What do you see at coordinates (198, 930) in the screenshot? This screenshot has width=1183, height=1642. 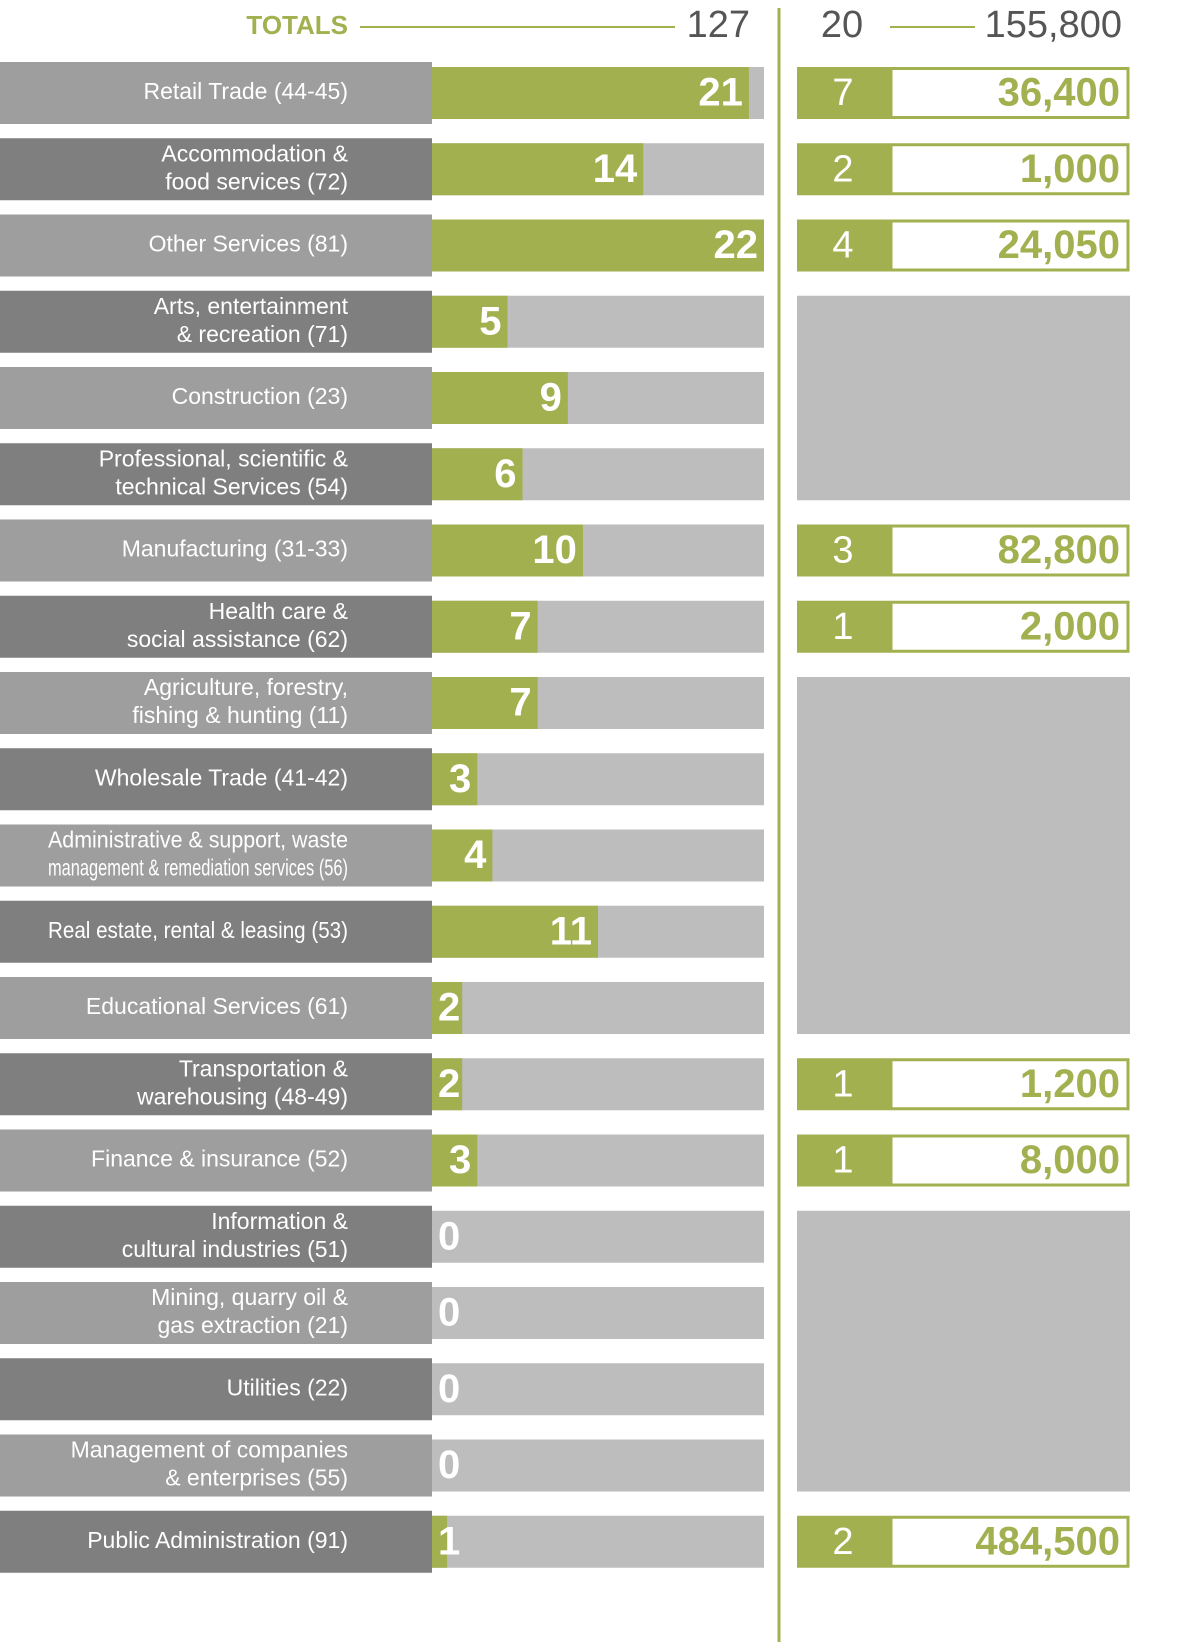 I see `category-label: Real estate, rental & leasing (53)` at bounding box center [198, 930].